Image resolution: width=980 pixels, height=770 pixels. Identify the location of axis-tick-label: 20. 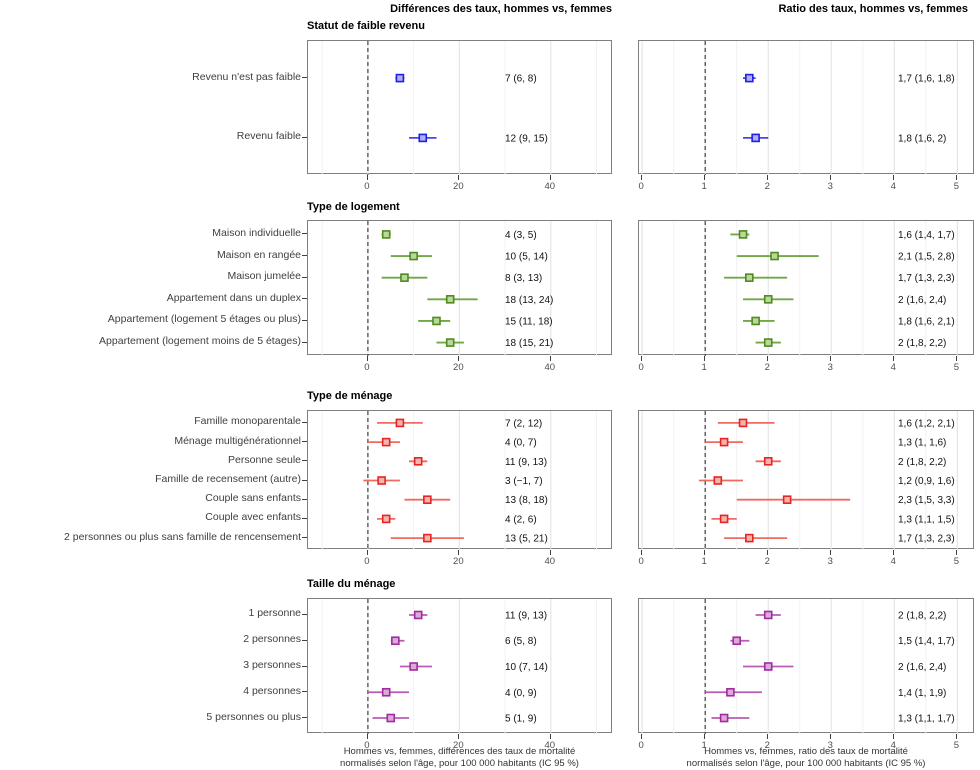
(458, 367).